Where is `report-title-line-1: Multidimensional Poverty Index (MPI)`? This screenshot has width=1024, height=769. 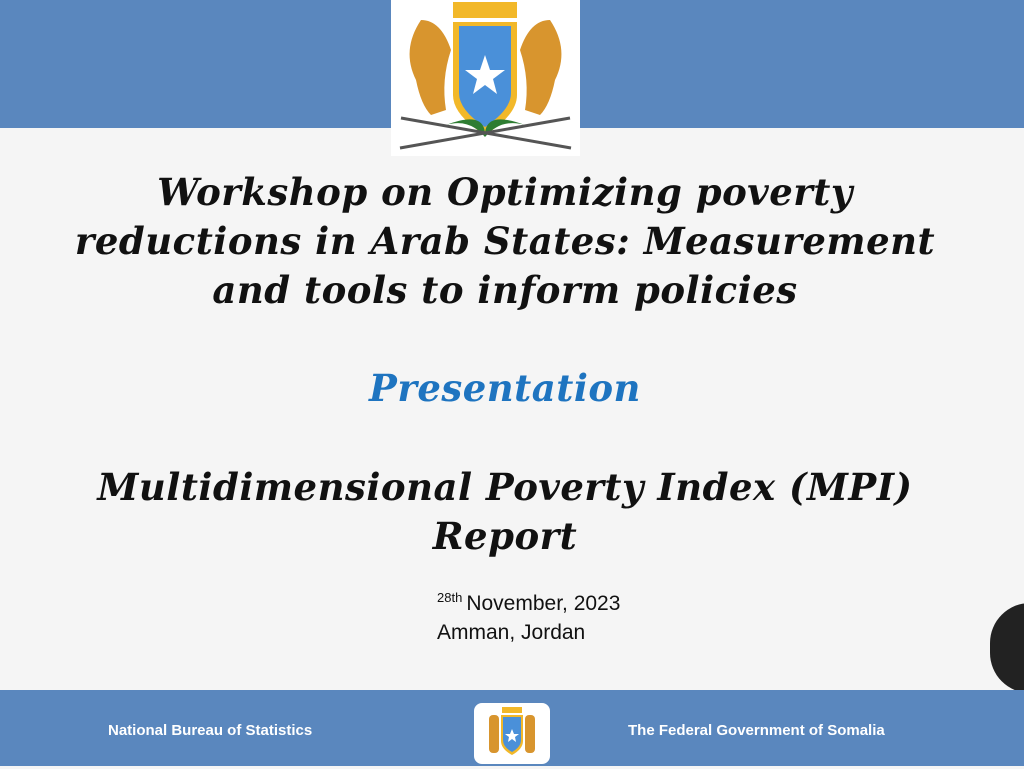
report-title-line-1: Multidimensional Poverty Index (MPI) is located at coordinates (505, 487).